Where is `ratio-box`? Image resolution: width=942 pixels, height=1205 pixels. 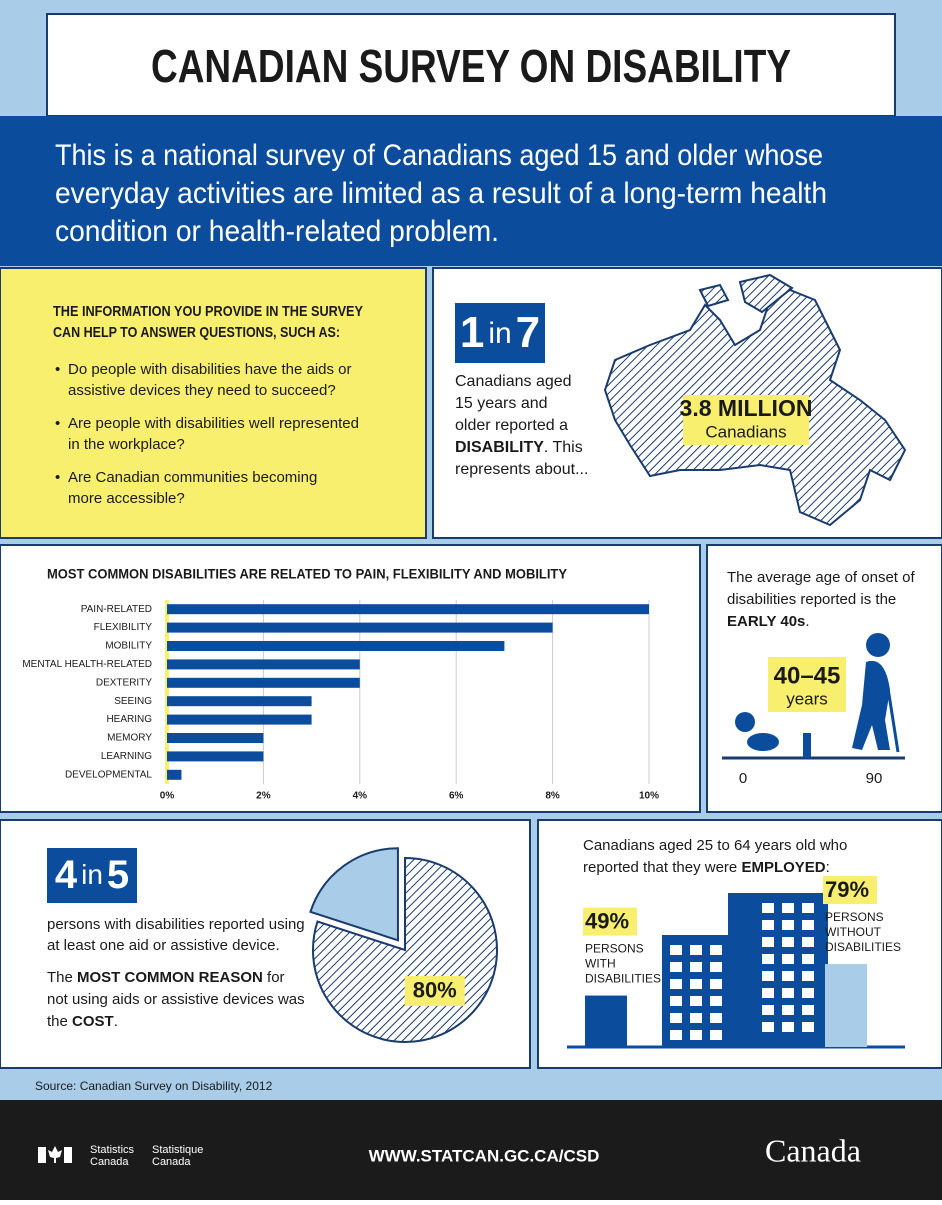
ratio-box is located at coordinates (92, 875).